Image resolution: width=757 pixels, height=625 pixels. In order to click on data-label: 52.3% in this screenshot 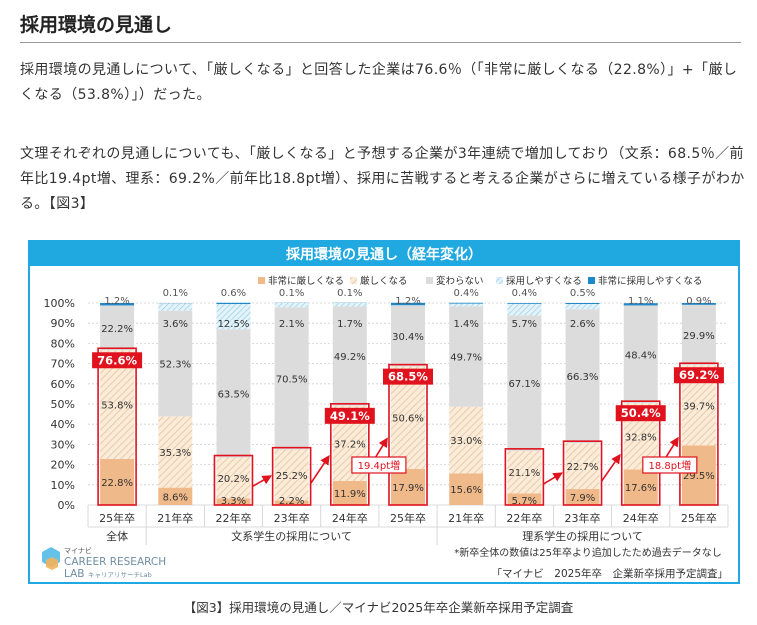, I will do `click(175, 364)`.